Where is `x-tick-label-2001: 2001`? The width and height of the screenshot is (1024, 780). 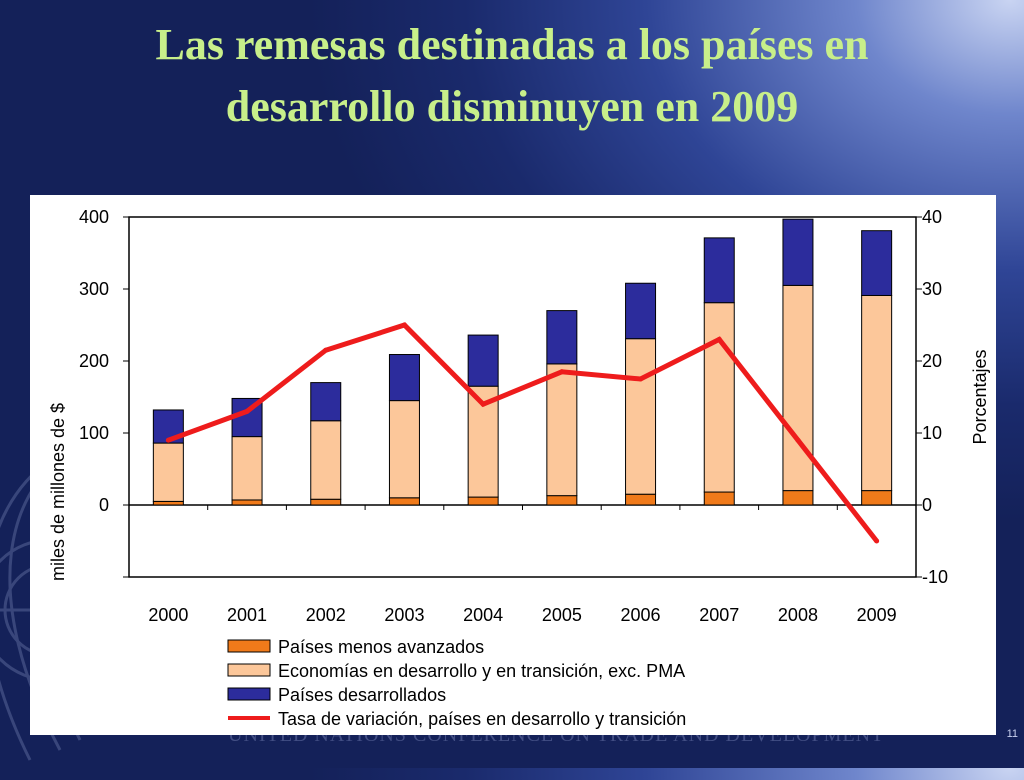
x-tick-label-2001: 2001 is located at coordinates (247, 615).